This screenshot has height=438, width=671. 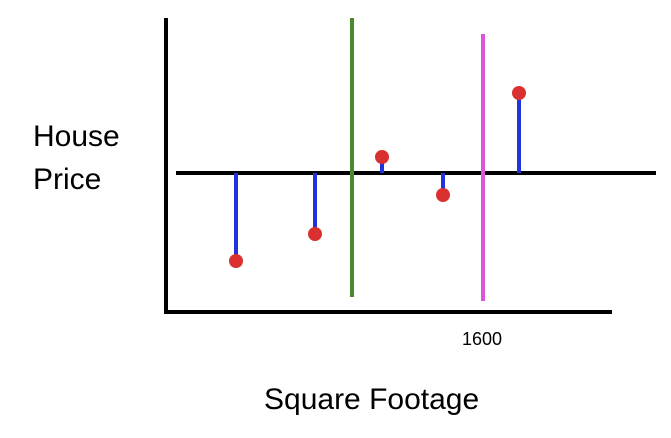 What do you see at coordinates (372, 399) in the screenshot?
I see `x-axis-label: Square Footage` at bounding box center [372, 399].